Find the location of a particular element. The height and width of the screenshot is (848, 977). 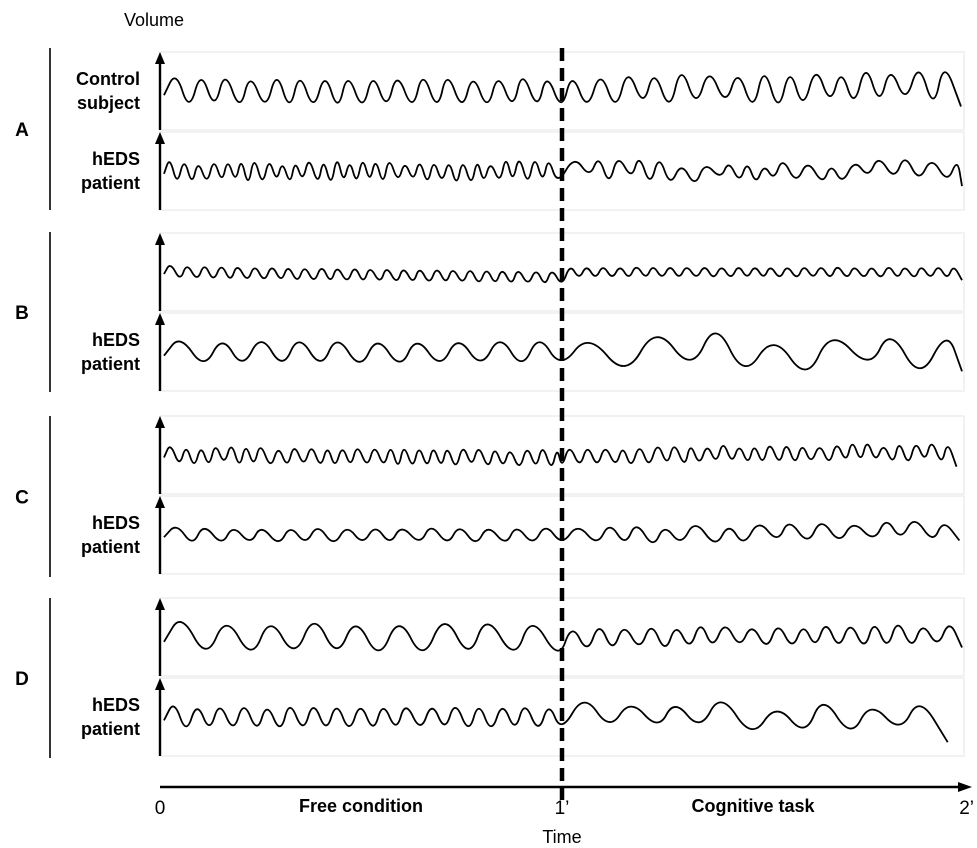

panel-b-2: hEDS patient is located at coordinates (523, 352).